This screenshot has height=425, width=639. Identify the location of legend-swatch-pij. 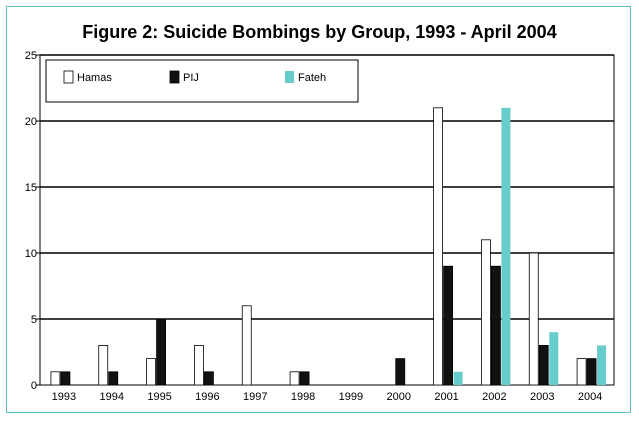
(174, 77).